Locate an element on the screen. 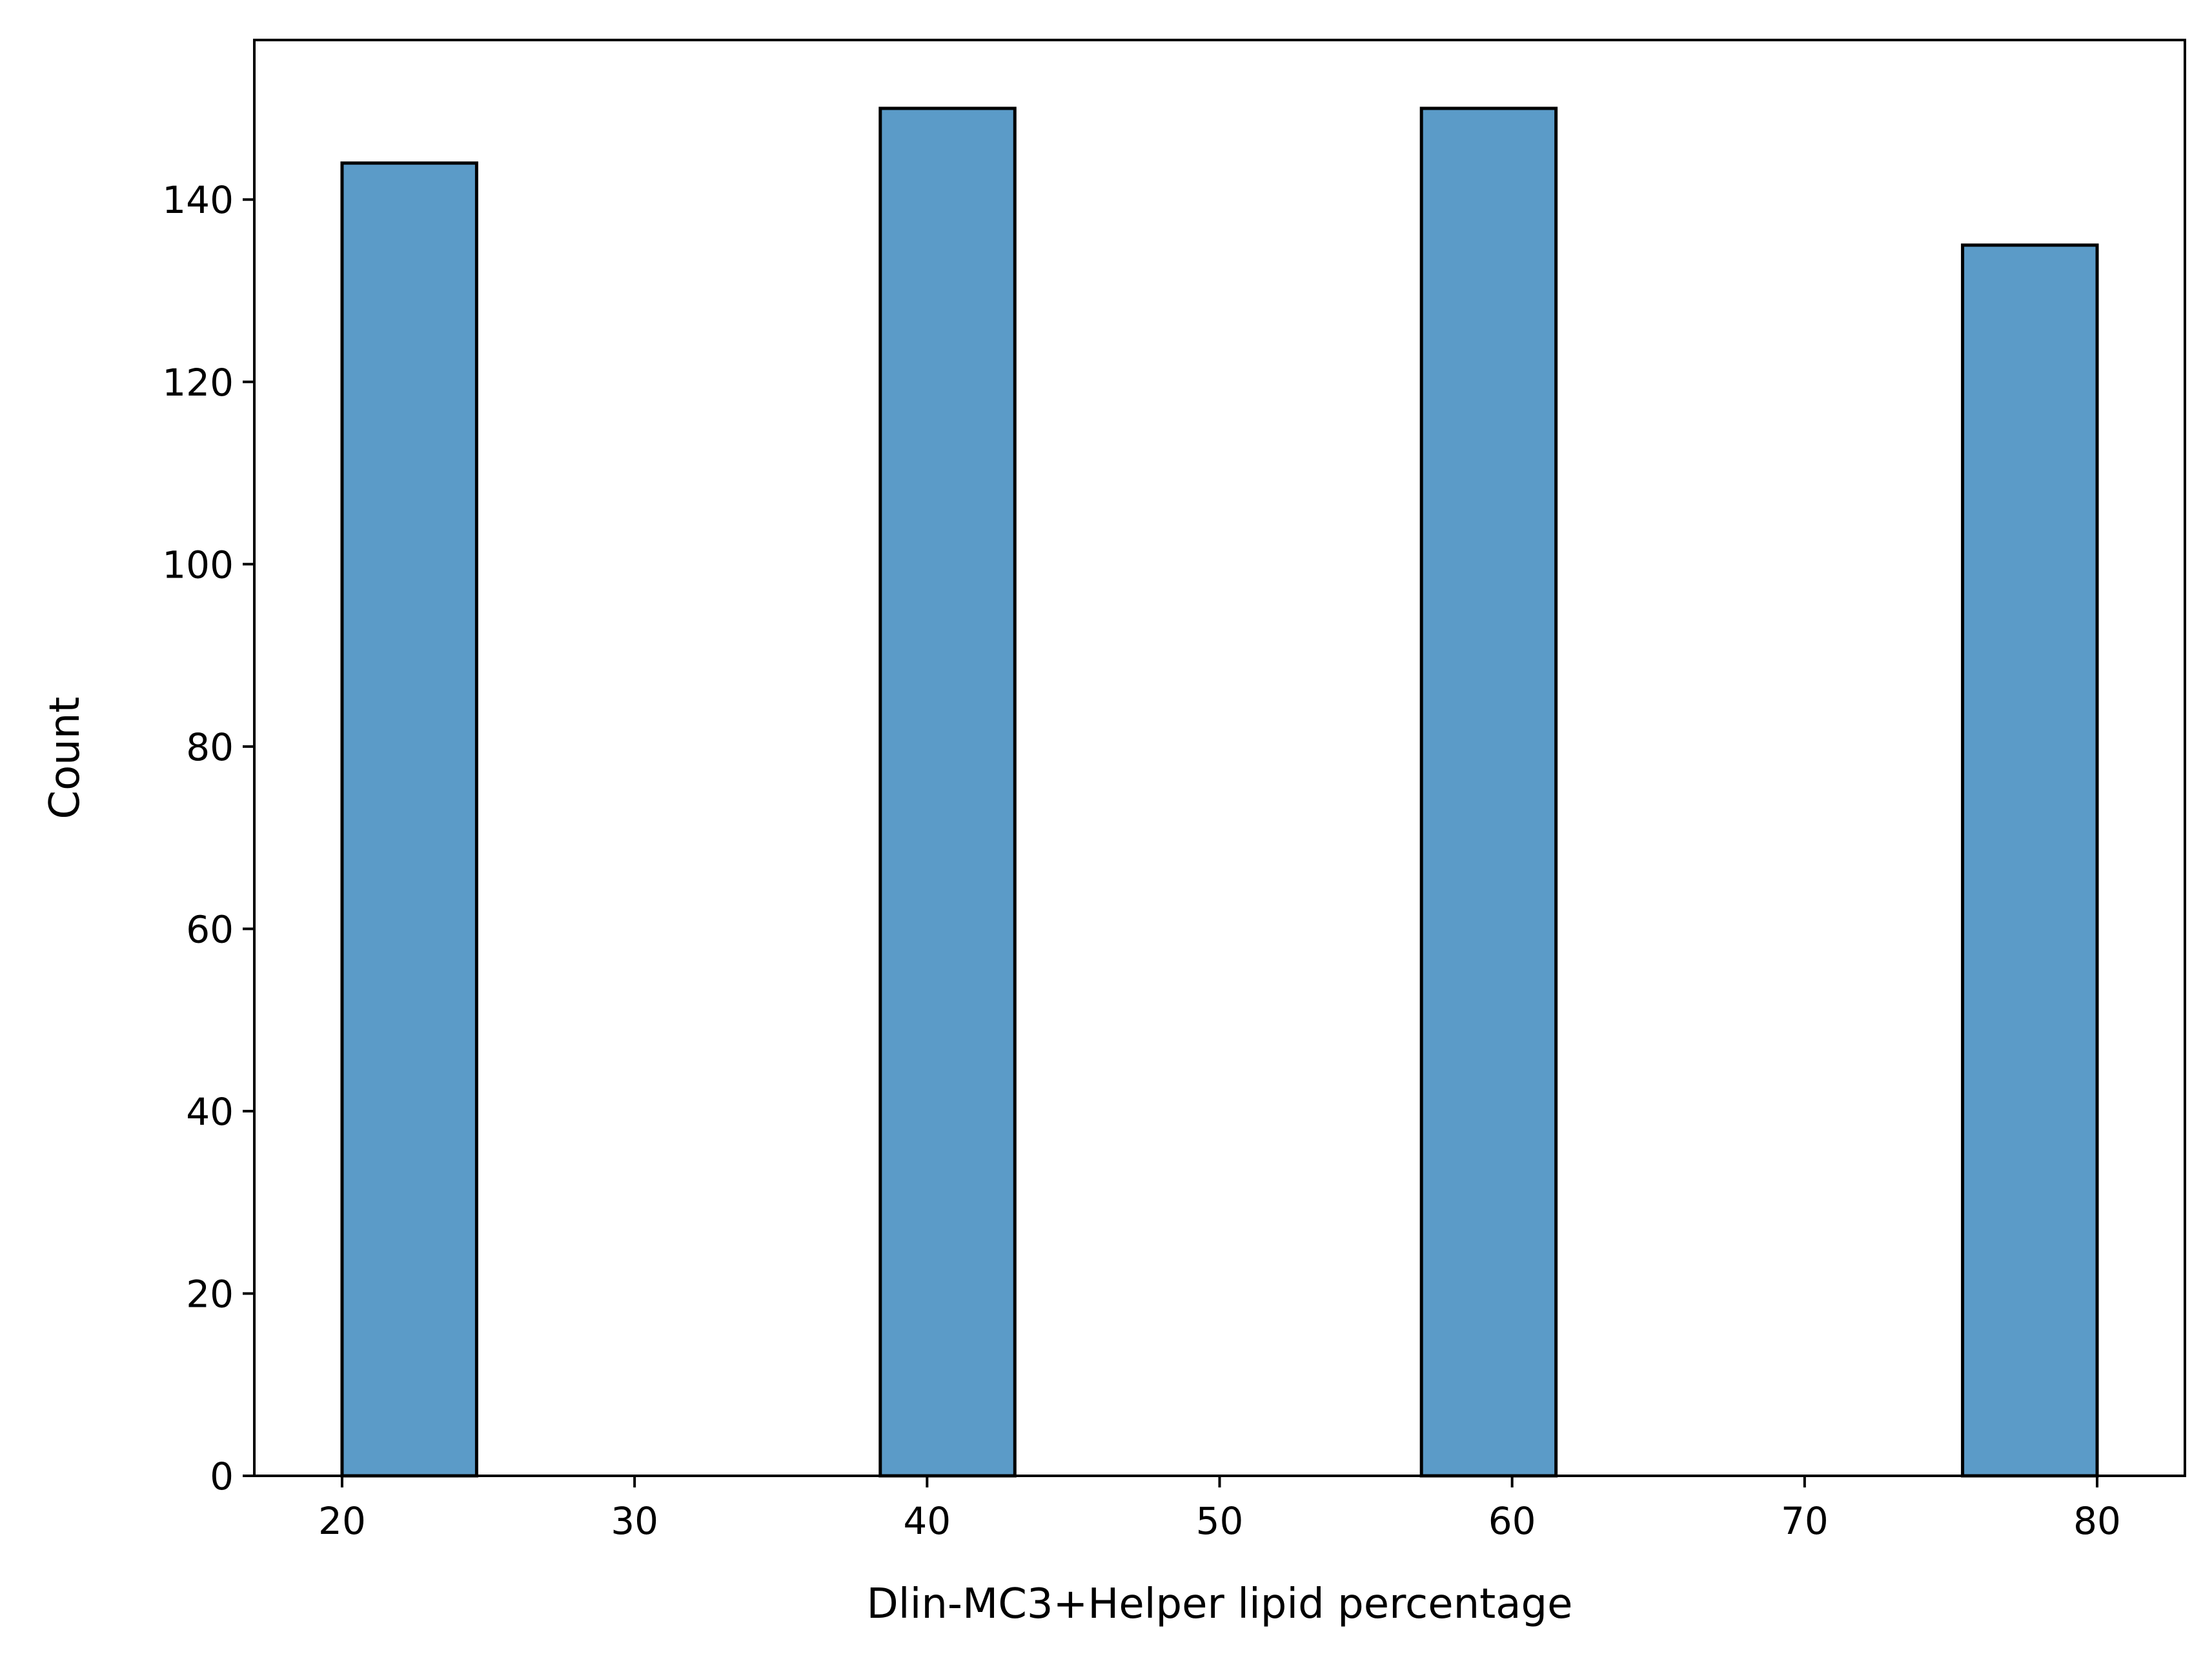 The height and width of the screenshot is (1672, 2212). x-axis: 20 30 40 50 60 70 80 is located at coordinates (1219, 1510).